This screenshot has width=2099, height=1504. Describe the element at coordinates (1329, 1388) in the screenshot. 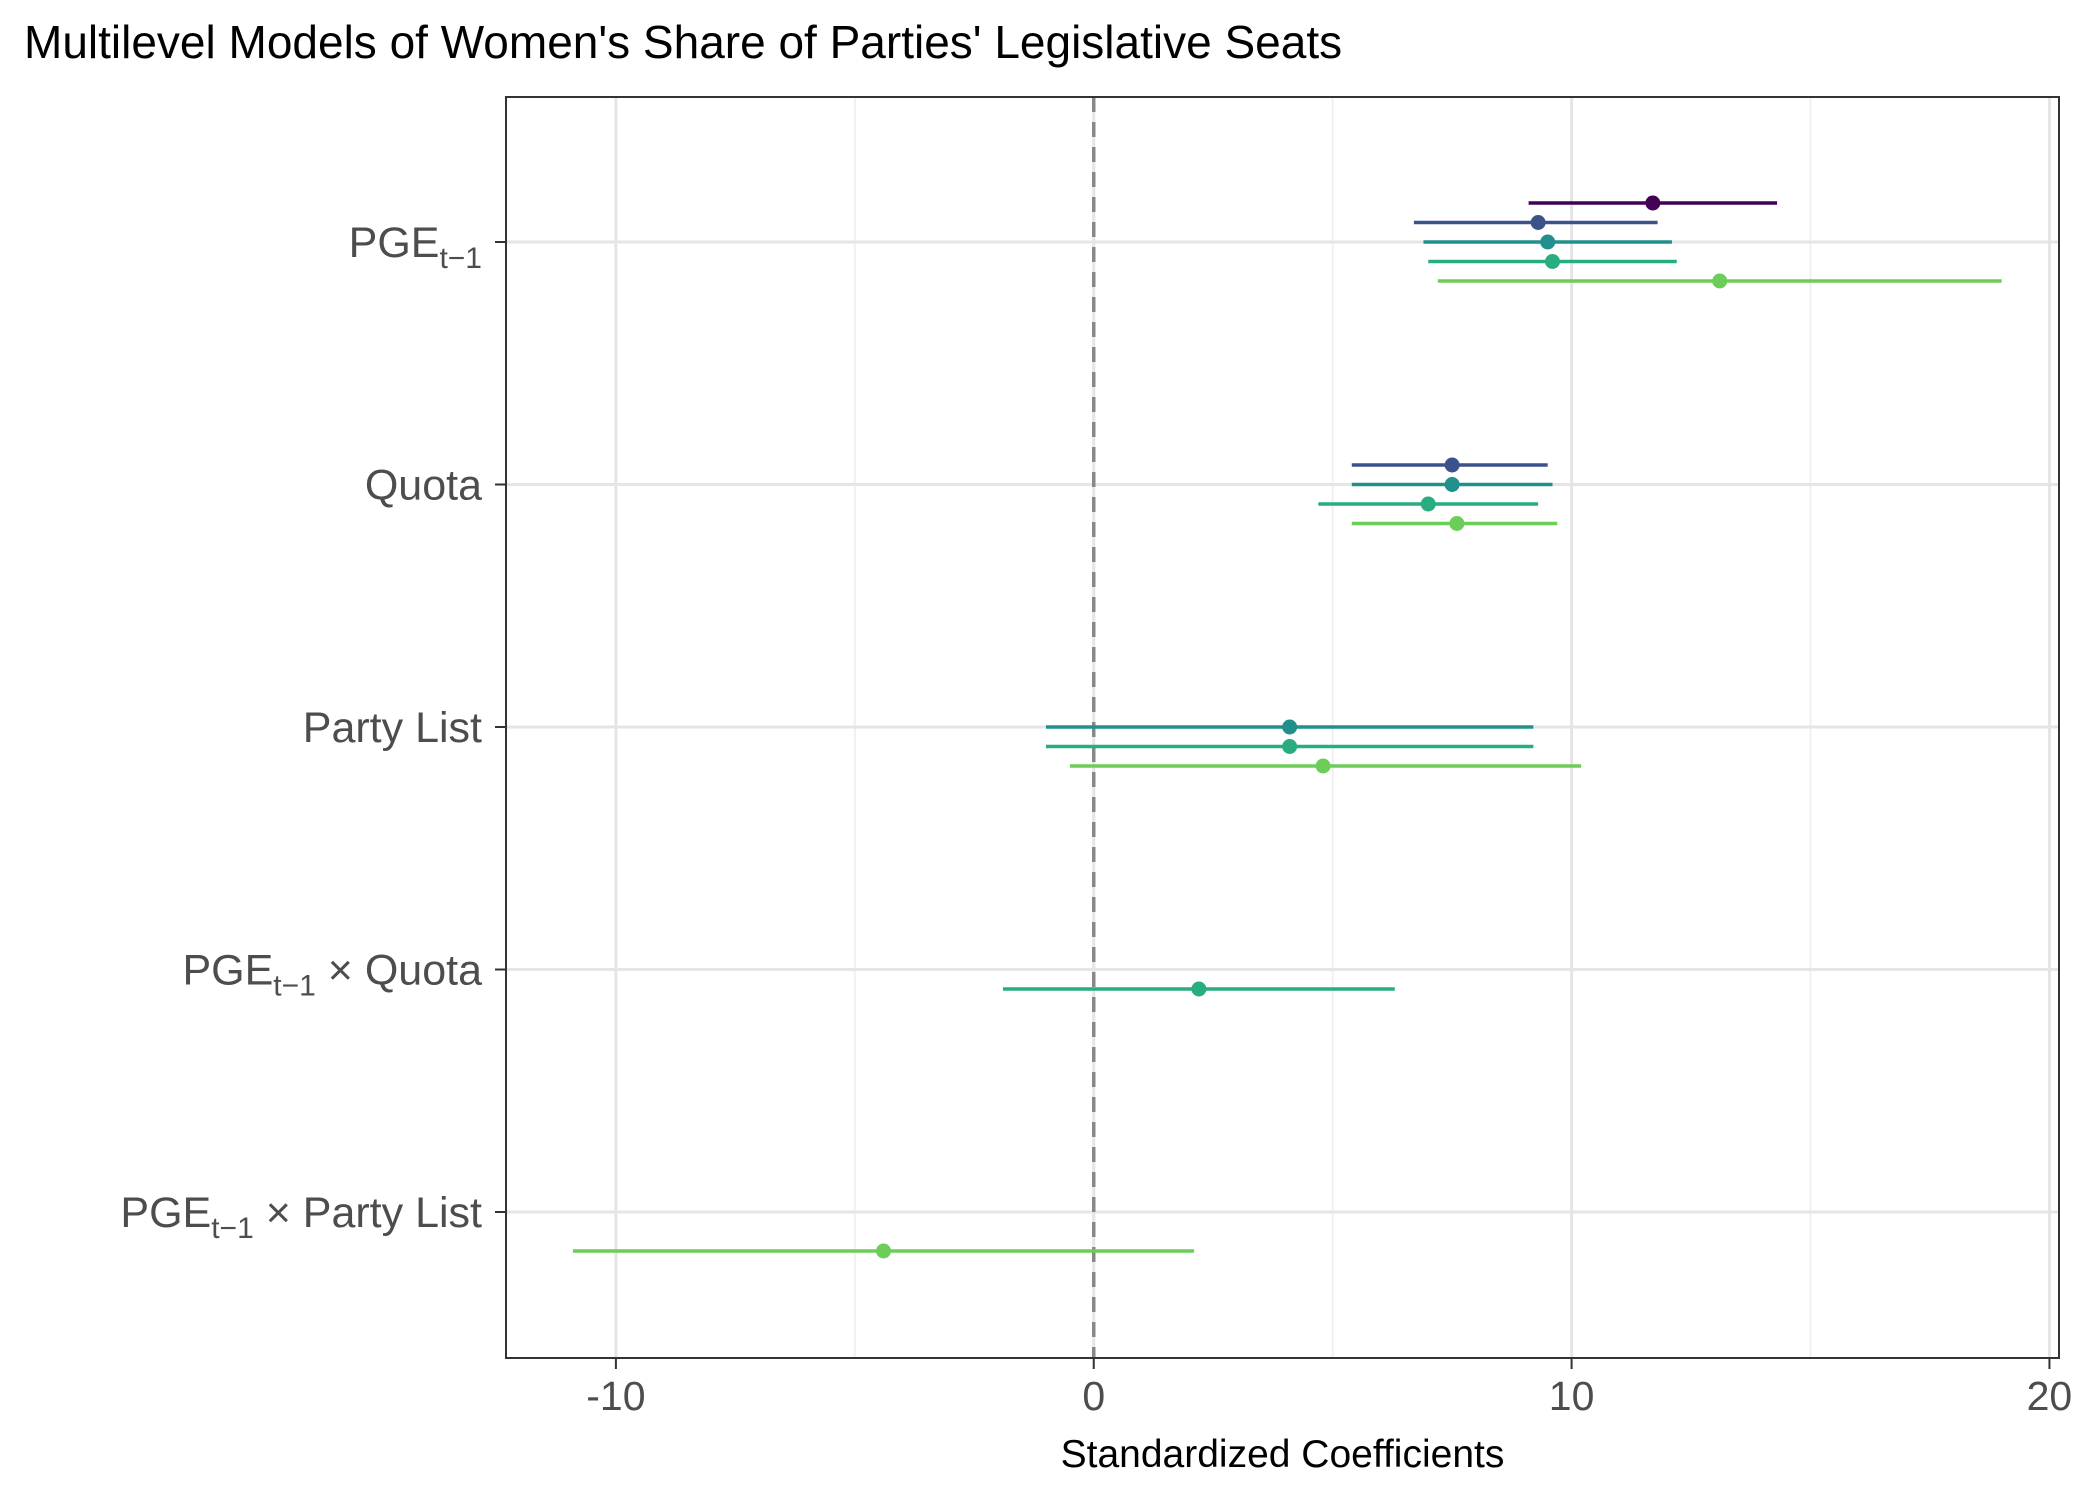

I see `x-axis-ticks: -10 0 10 20` at that location.